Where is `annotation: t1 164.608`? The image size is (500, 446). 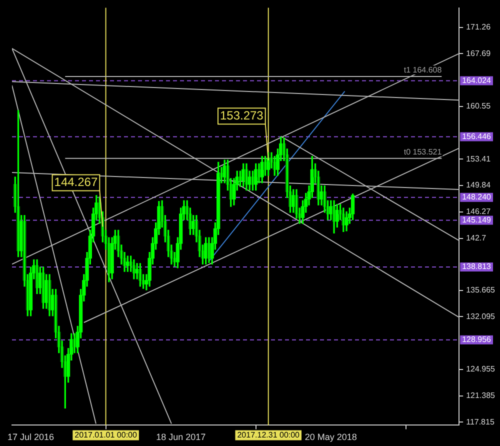 annotation: t1 164.608 is located at coordinates (423, 70).